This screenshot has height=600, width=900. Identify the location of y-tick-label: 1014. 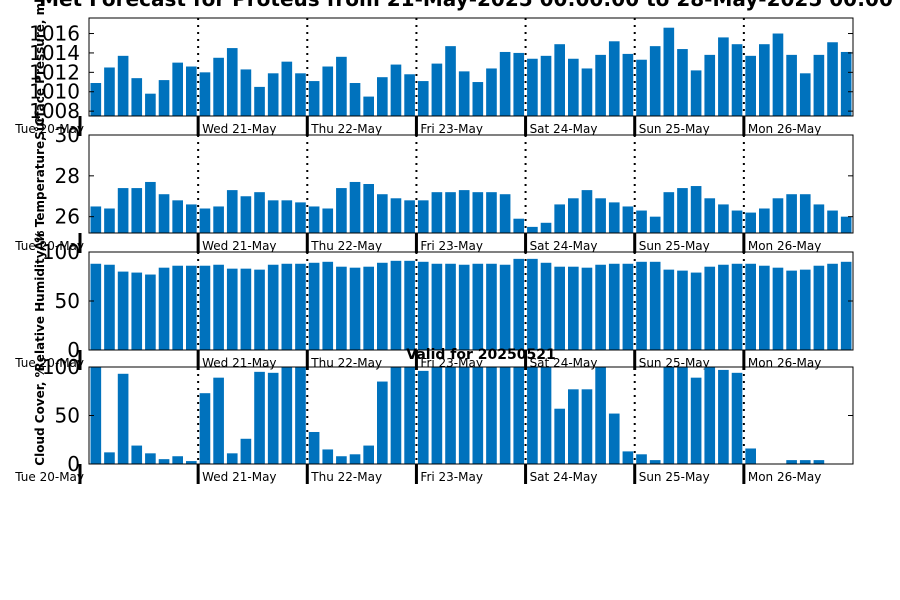
(54, 53).